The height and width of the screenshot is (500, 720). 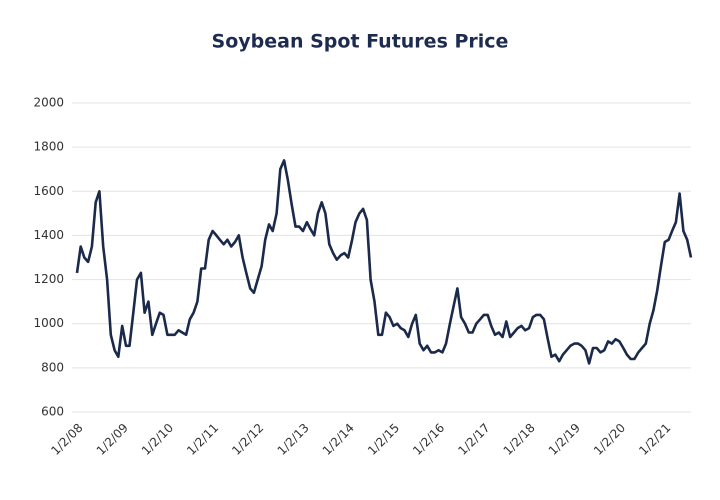 I want to click on x-tick-label: 1/2/18, so click(x=519, y=439).